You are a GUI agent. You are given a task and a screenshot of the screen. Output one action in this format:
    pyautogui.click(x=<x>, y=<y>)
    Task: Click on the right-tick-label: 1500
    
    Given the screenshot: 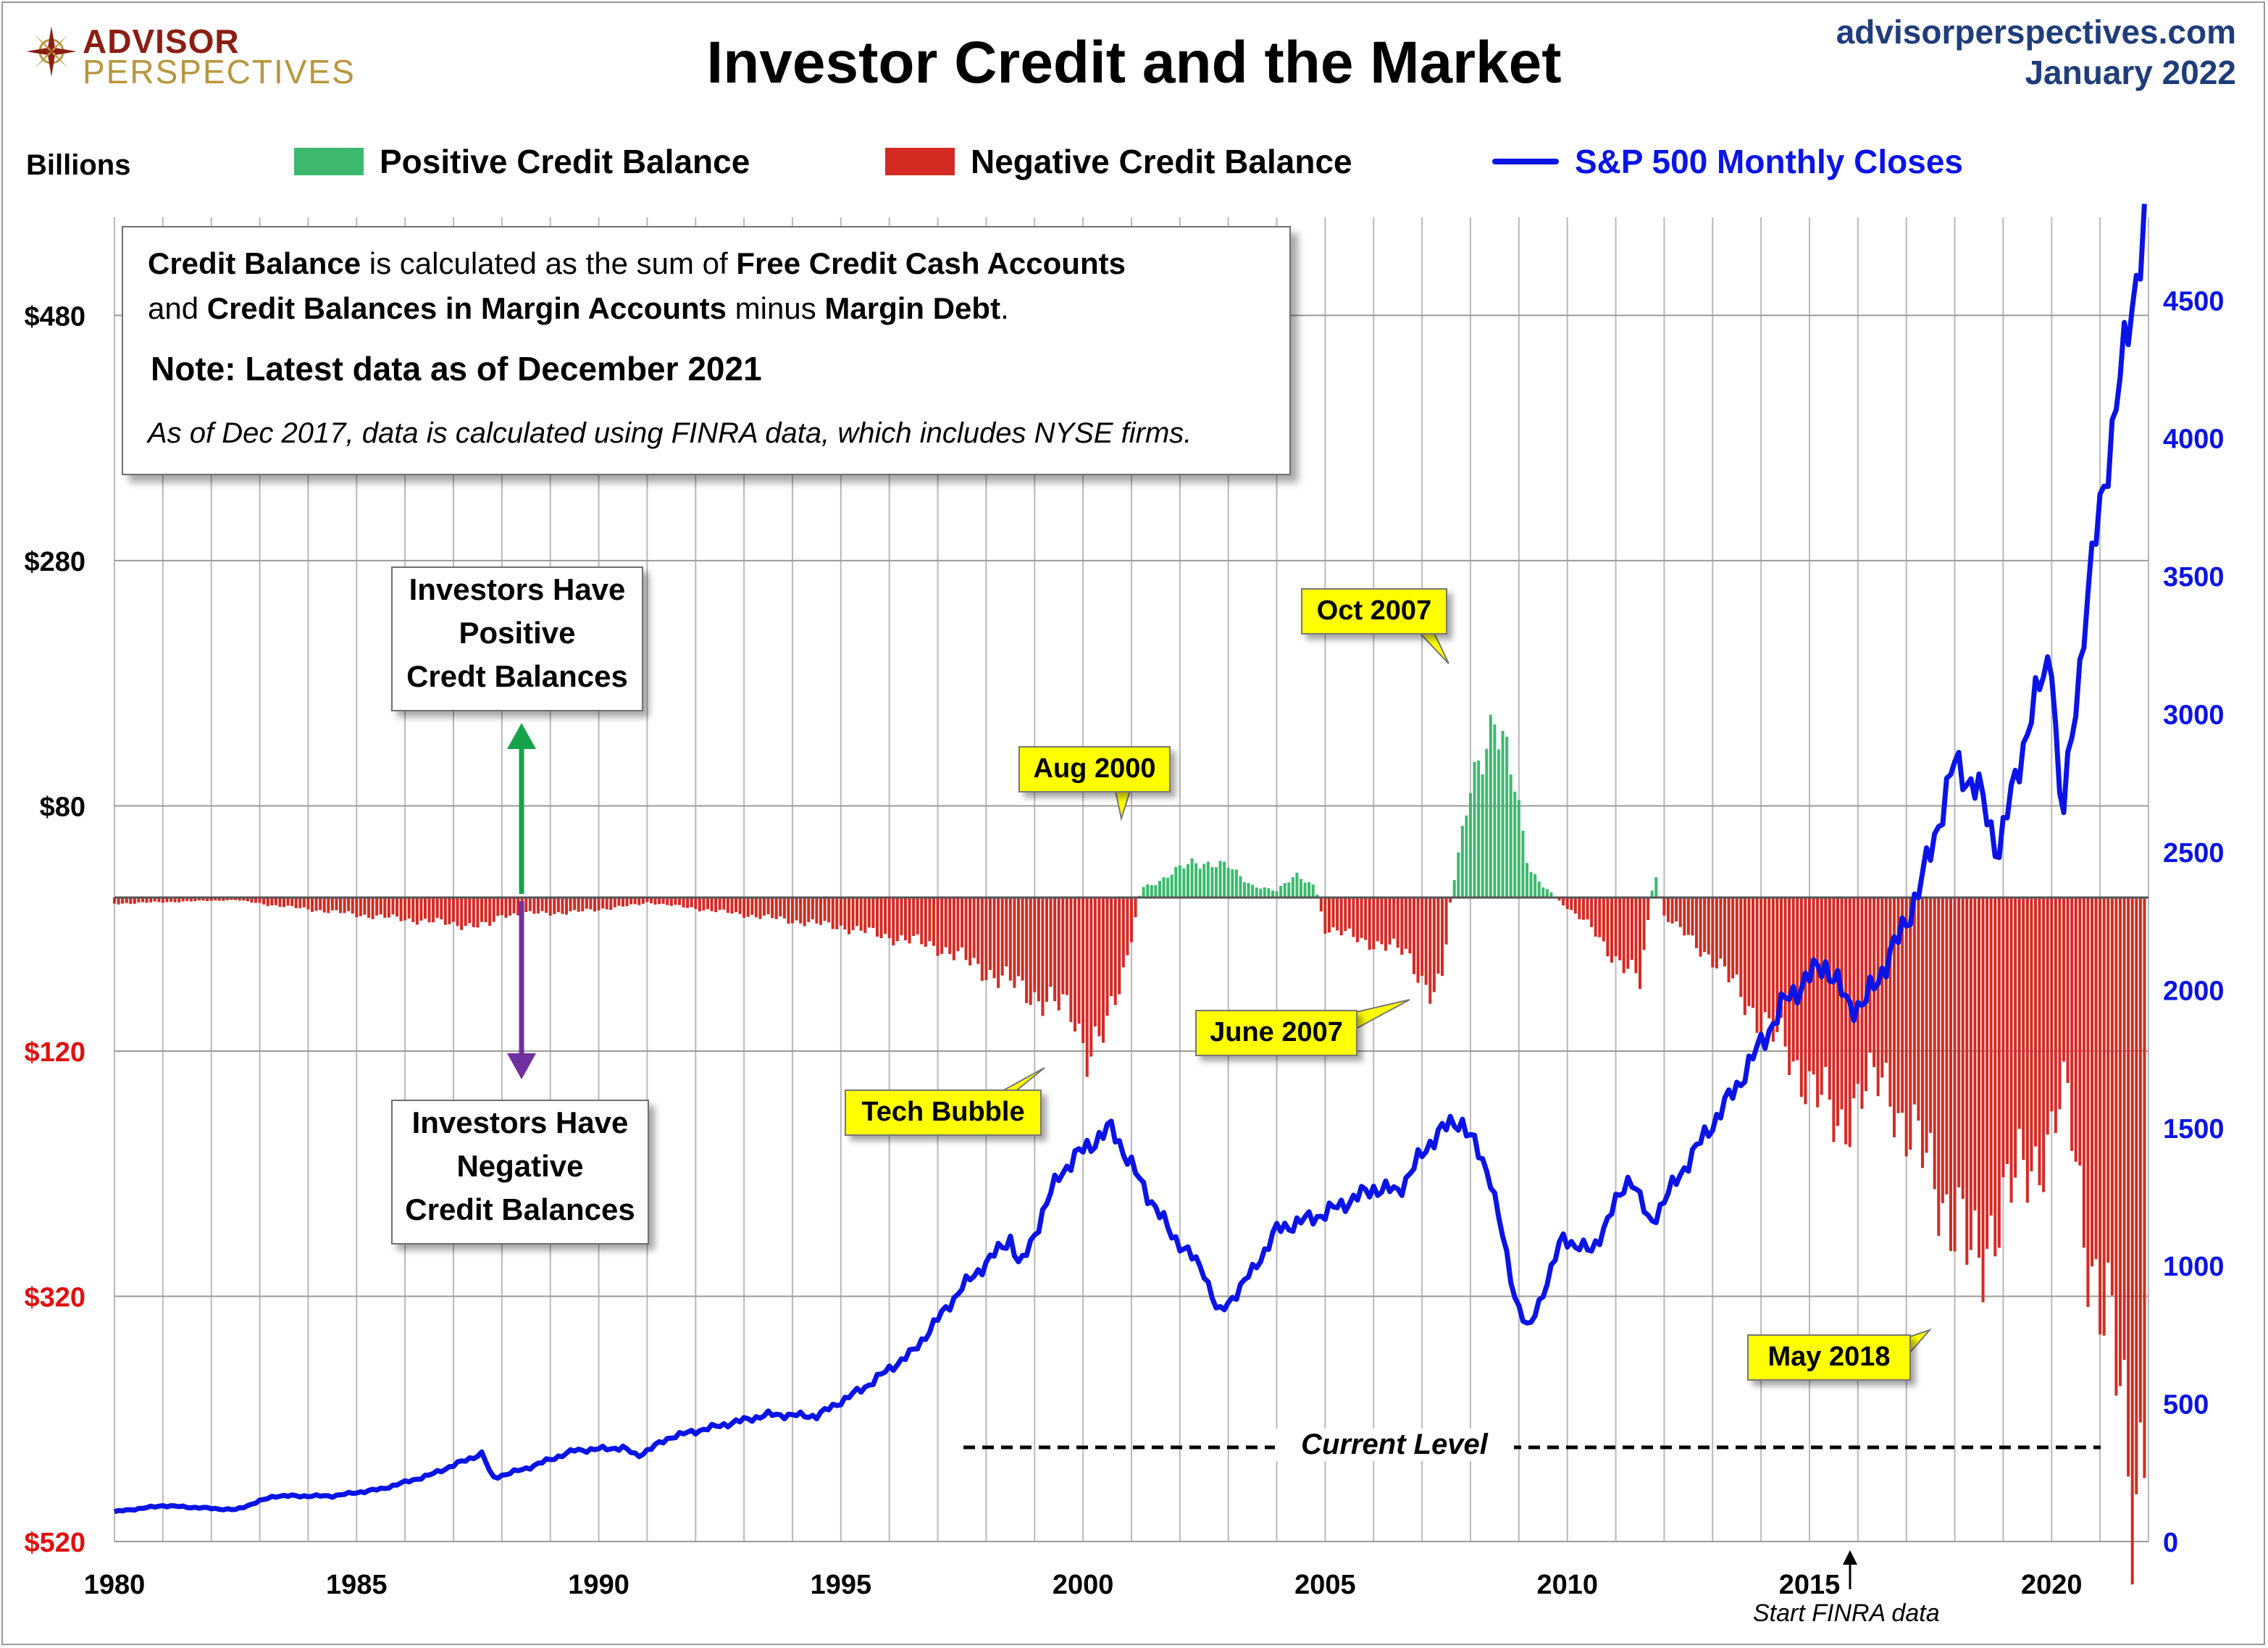 What is the action you would take?
    pyautogui.click(x=2194, y=1129)
    